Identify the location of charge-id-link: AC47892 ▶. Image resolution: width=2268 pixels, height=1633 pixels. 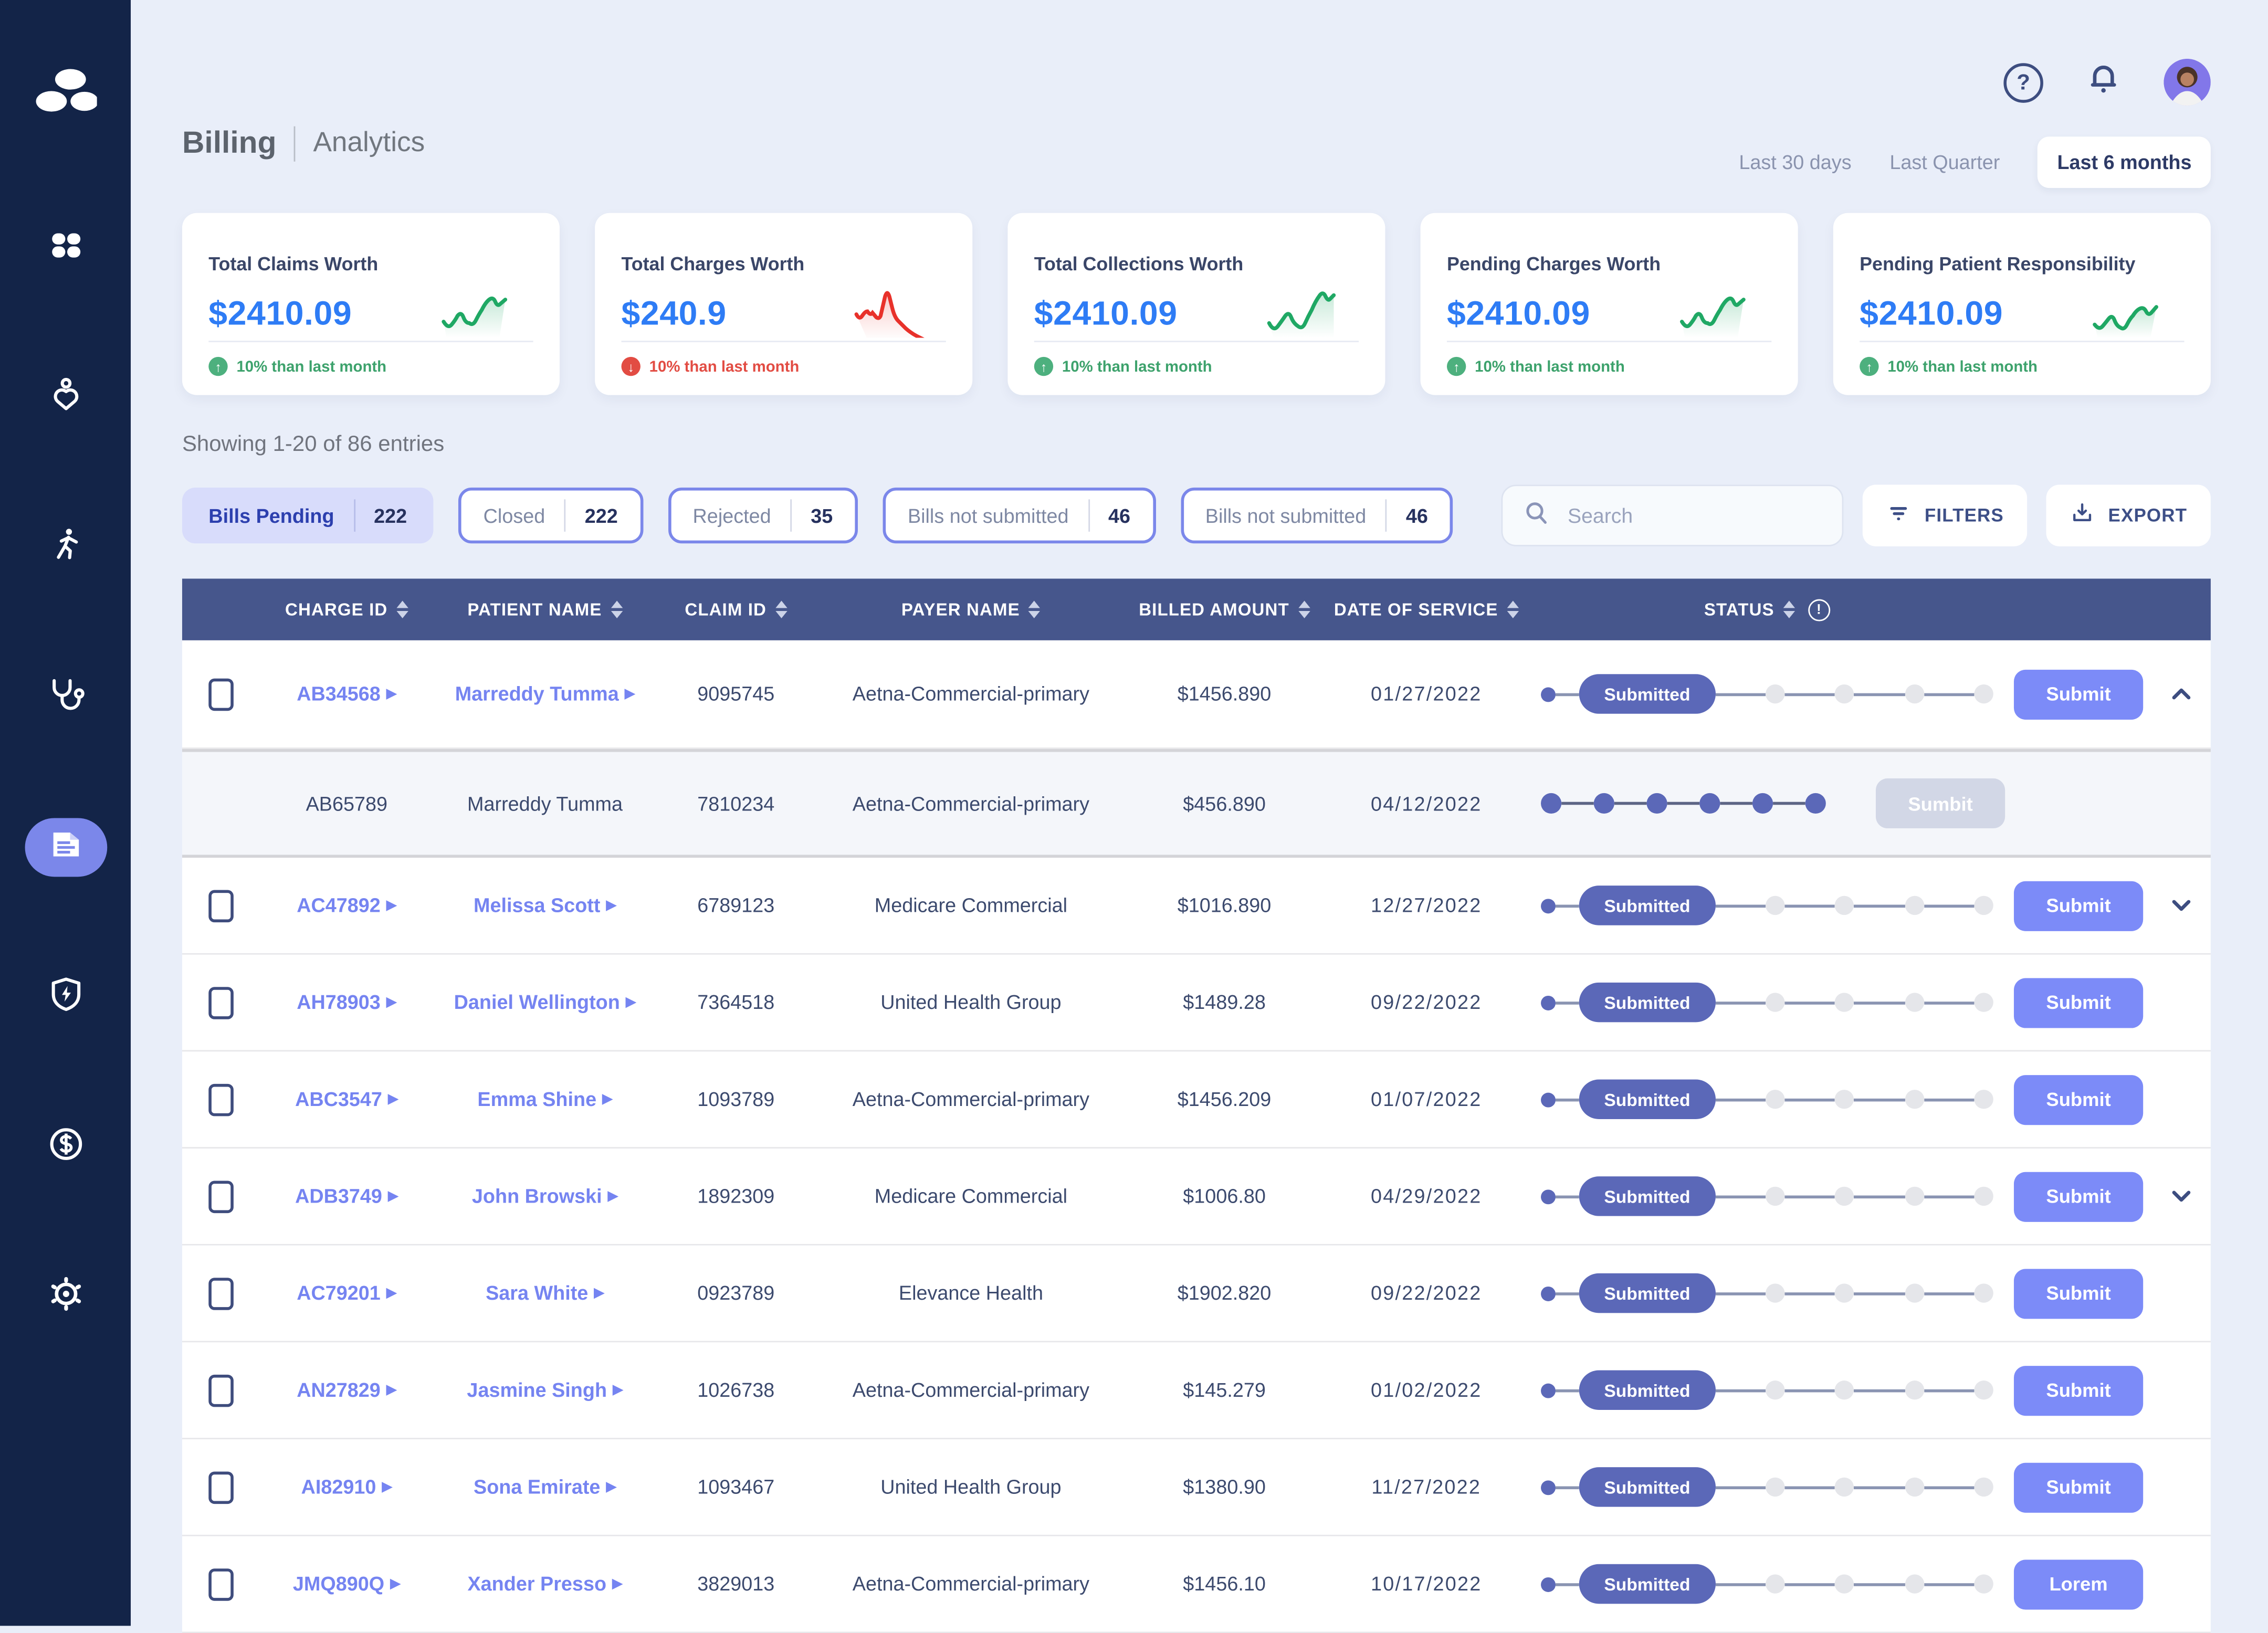
(347, 905).